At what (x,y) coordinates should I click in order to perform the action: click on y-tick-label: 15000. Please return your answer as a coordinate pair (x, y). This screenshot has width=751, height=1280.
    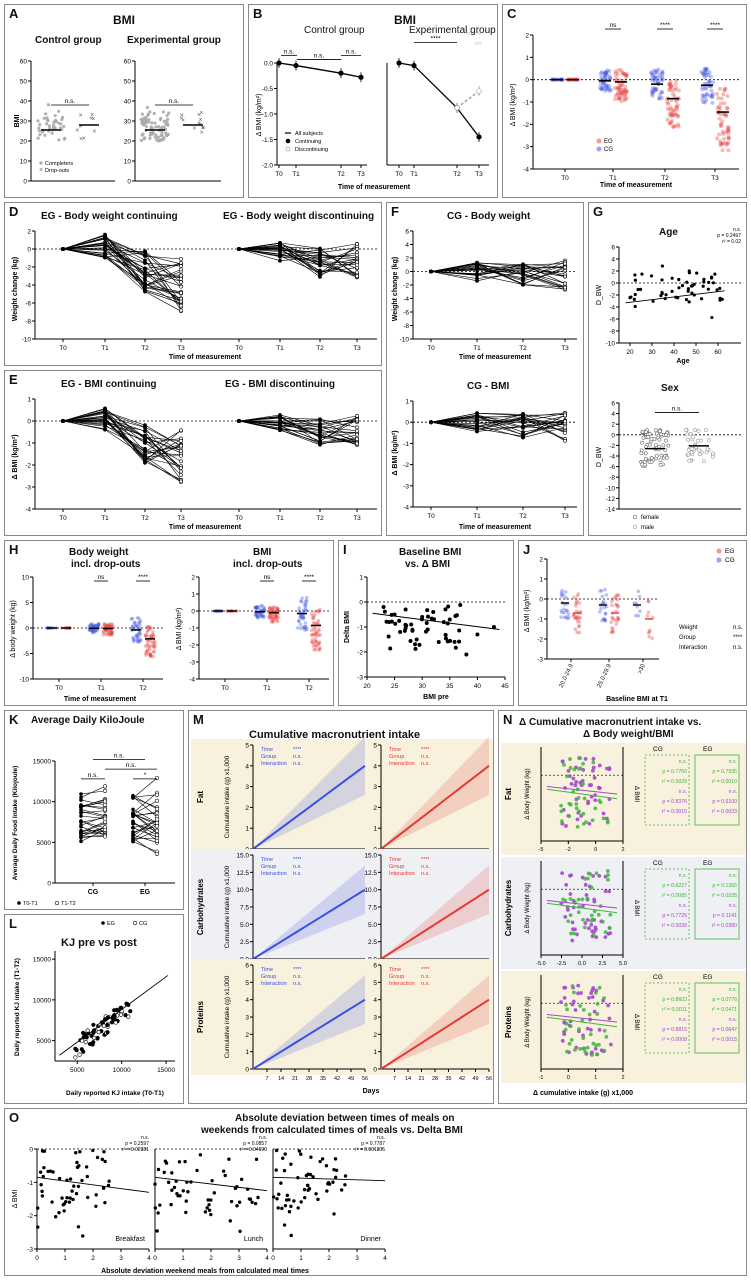
    Looking at the image, I should click on (42, 762).